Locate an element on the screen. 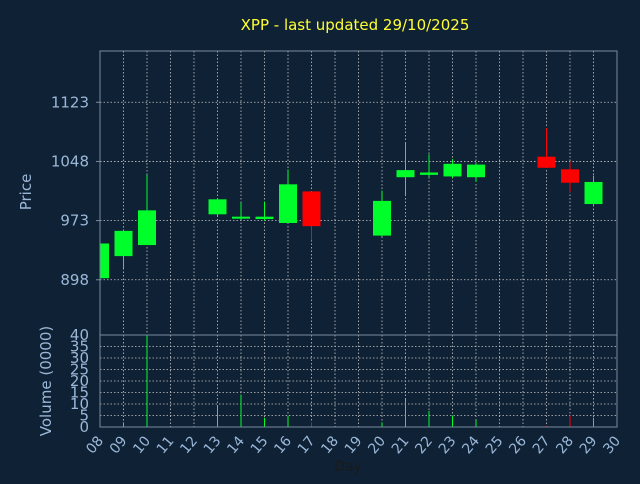 This screenshot has width=640, height=484. price-tick-label: 1123 is located at coordinates (70, 102).